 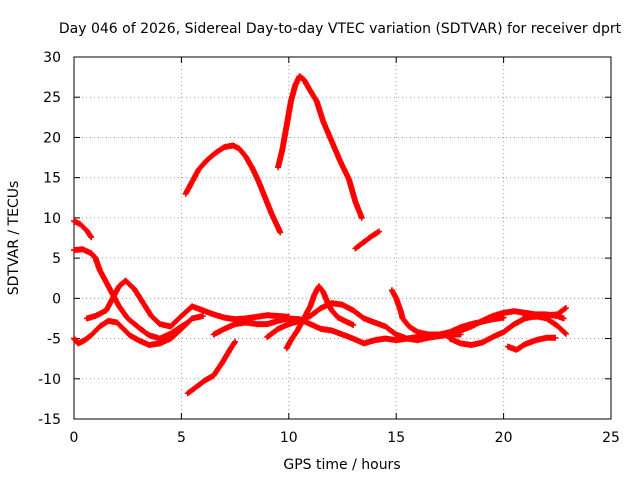 What do you see at coordinates (504, 438) in the screenshot?
I see `x-tick-label: 20` at bounding box center [504, 438].